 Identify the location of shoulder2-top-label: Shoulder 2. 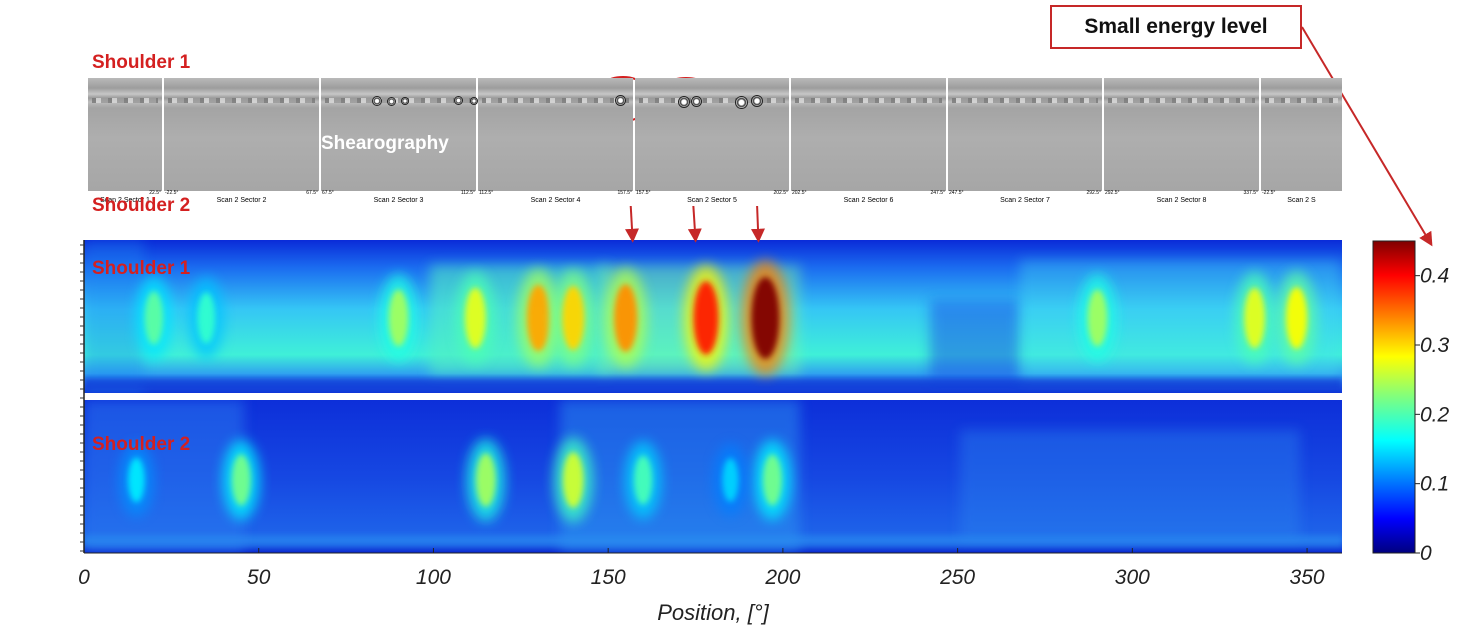
(141, 205).